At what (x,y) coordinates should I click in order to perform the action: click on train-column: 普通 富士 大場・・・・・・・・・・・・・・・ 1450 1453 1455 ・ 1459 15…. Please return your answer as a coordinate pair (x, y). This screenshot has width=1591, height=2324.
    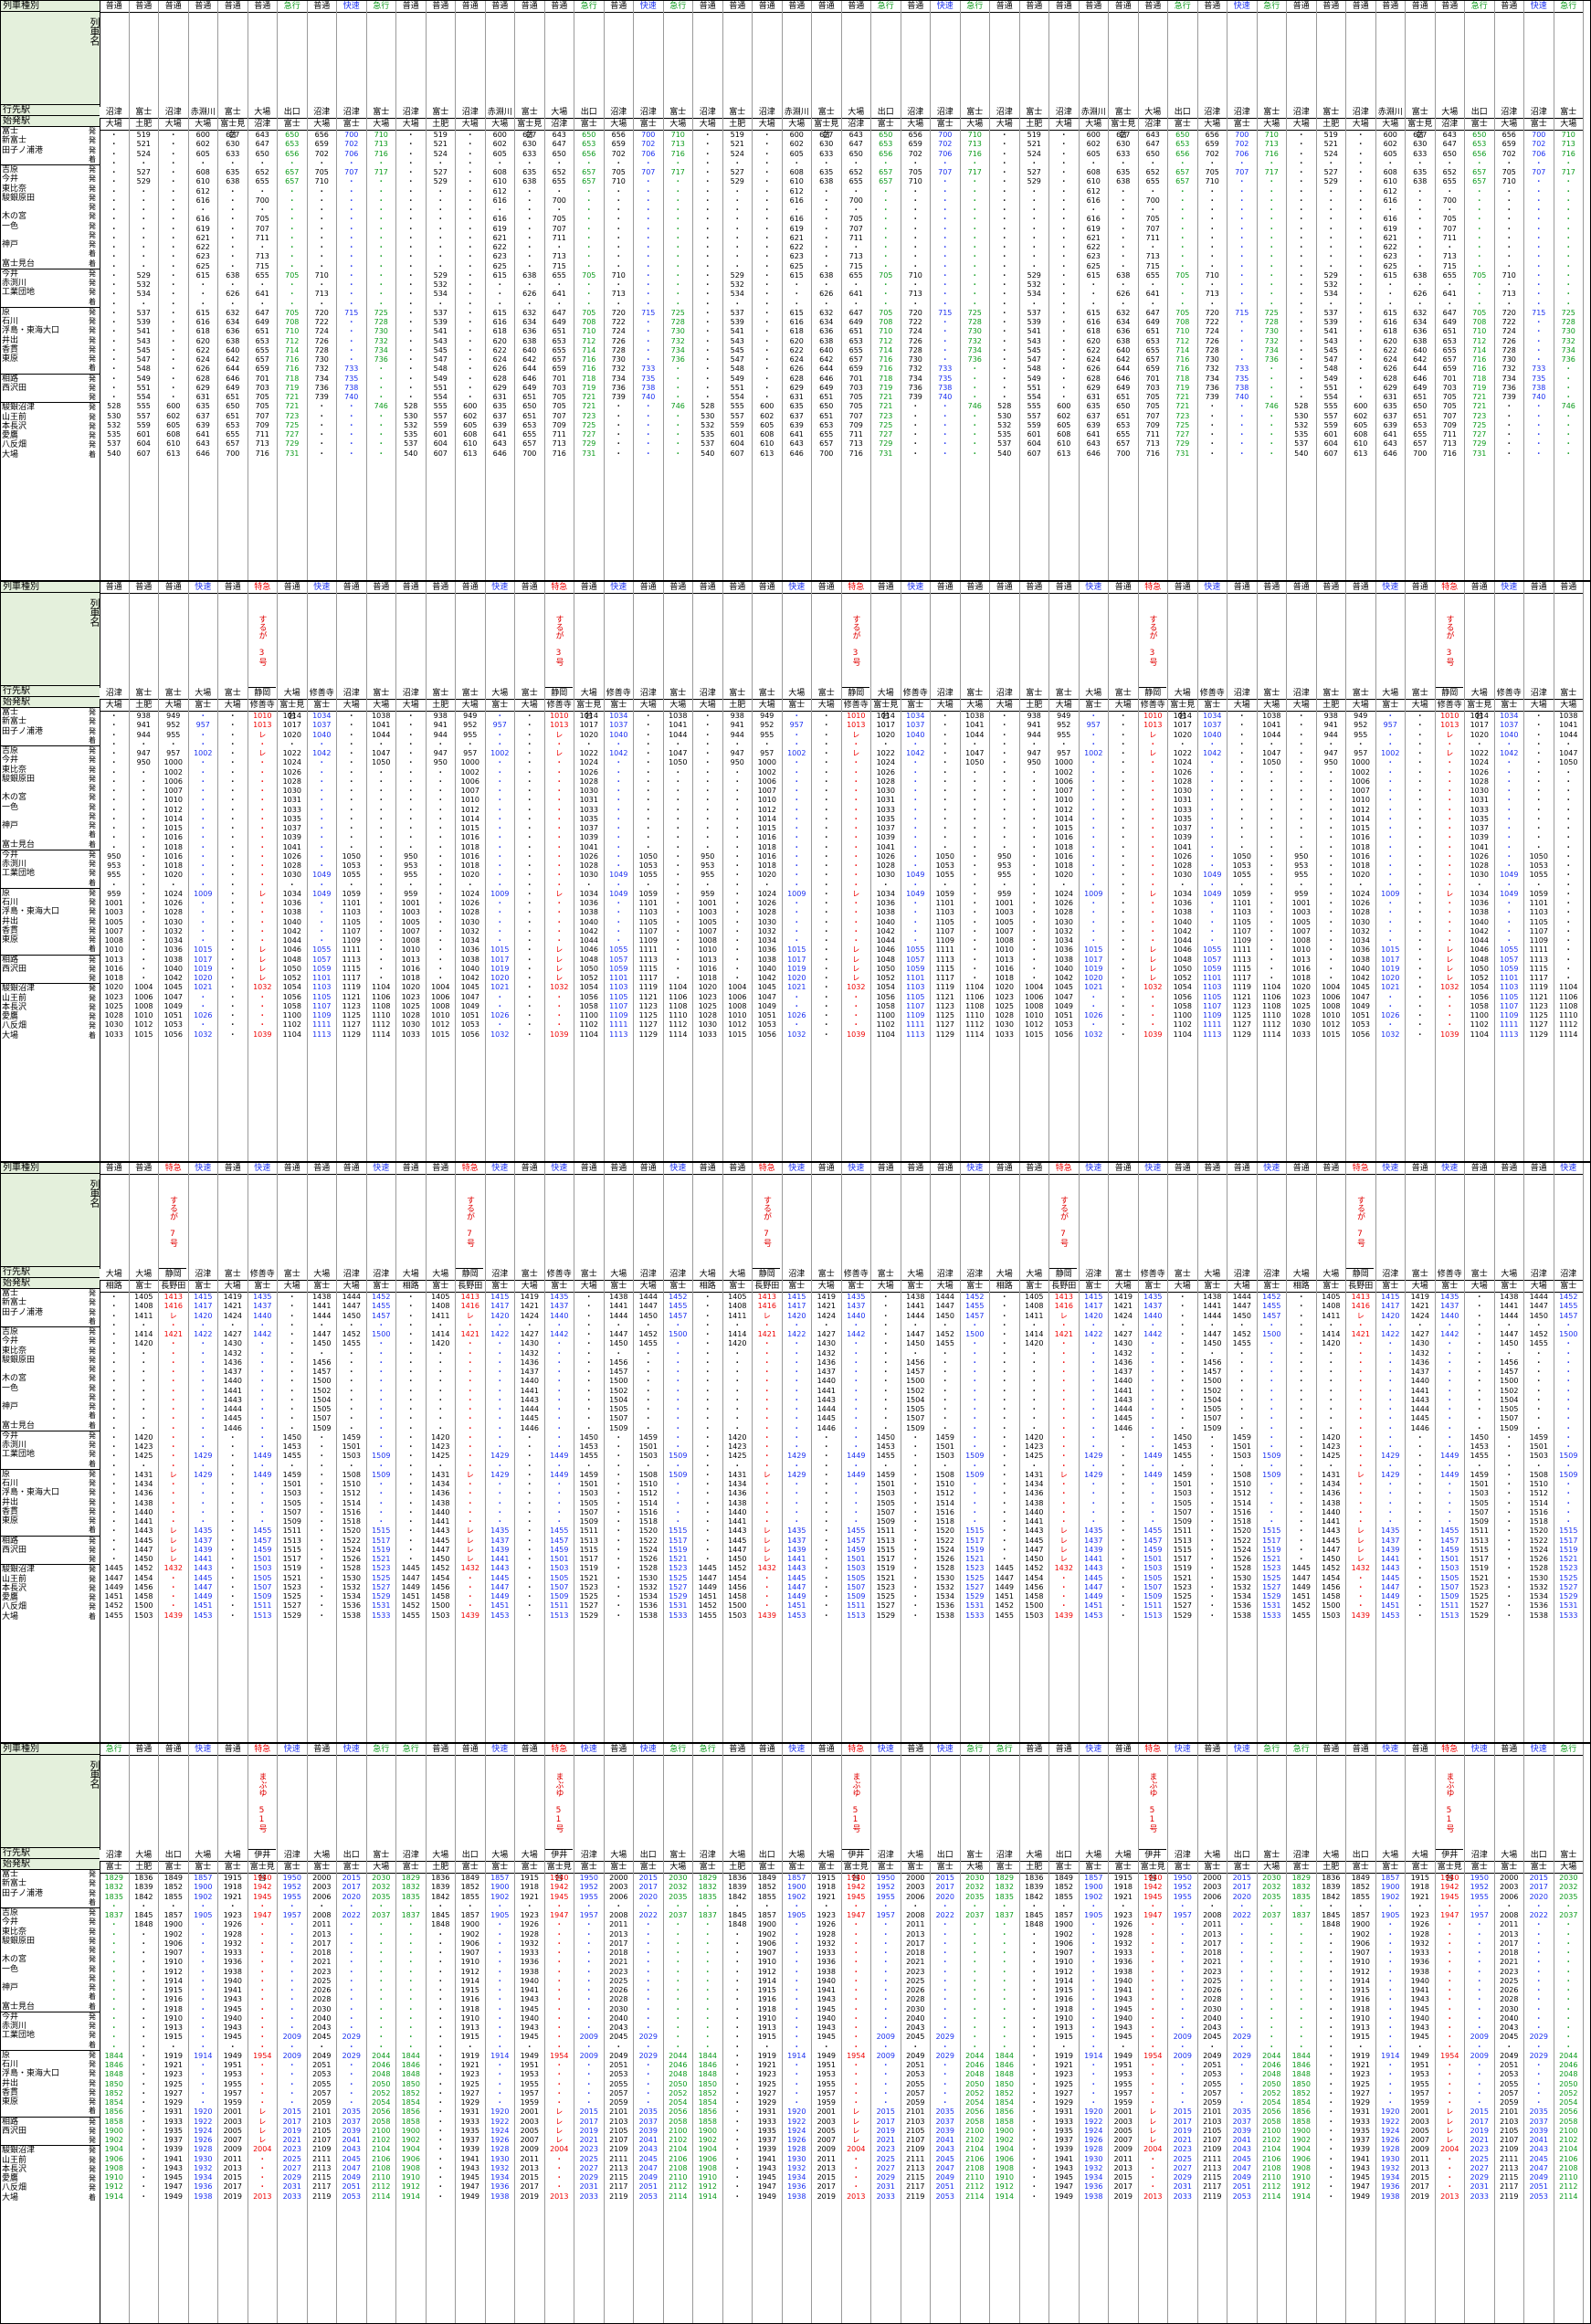
    Looking at the image, I should click on (293, 1452).